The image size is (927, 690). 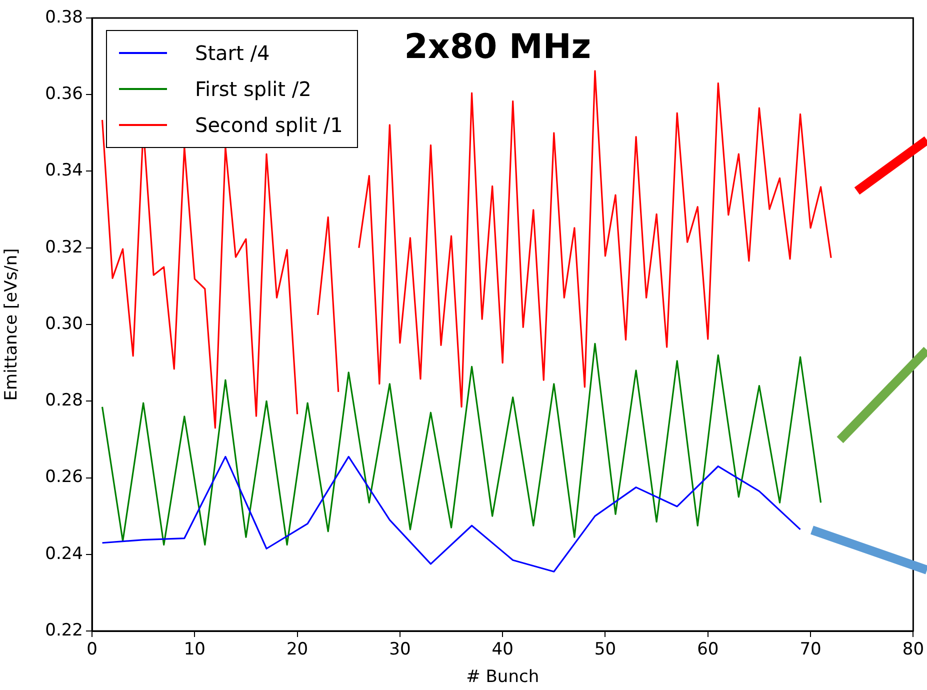 I want to click on x-tick-label: 10, so click(x=195, y=650).